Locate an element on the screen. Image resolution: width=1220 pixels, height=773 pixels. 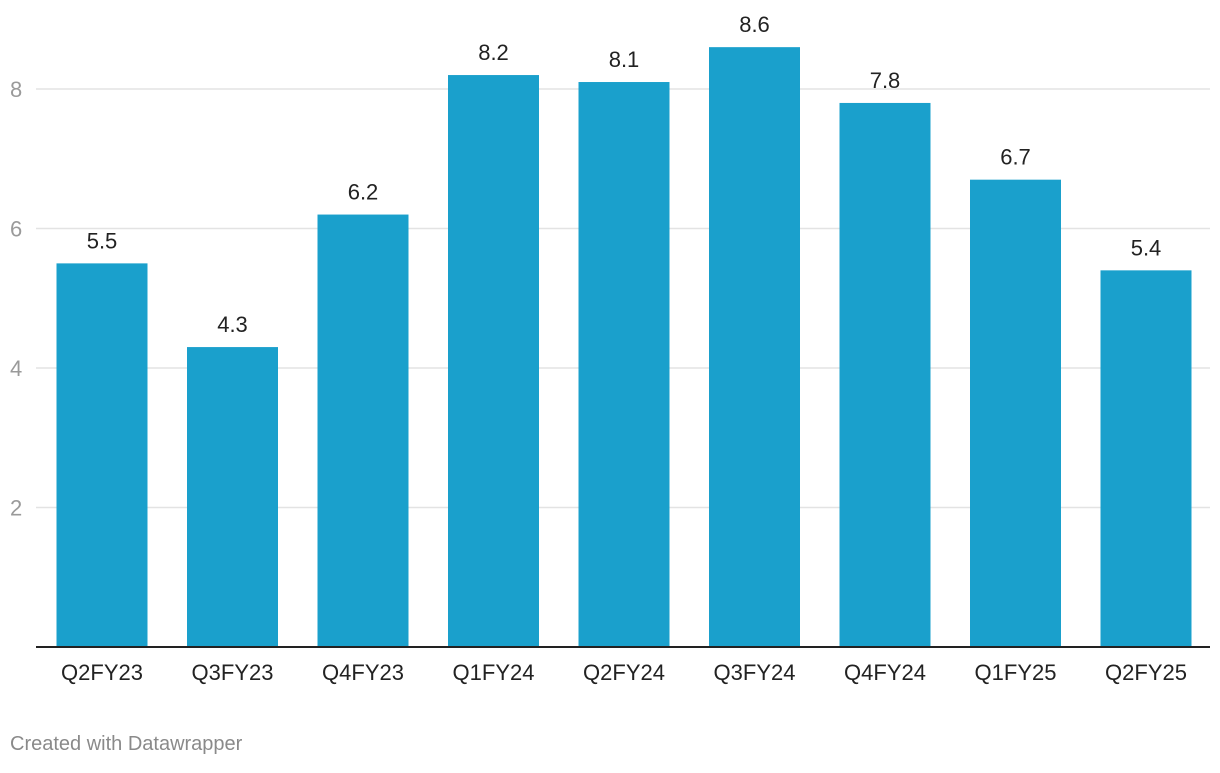
bar-Q2FY25 is located at coordinates (1146, 458).